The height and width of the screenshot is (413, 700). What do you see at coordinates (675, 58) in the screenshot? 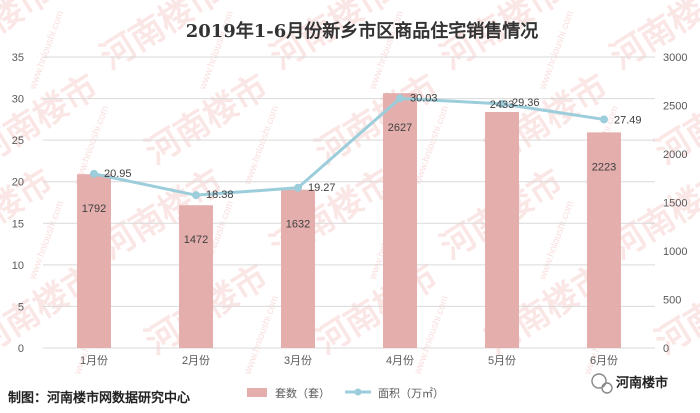
I see `y-right-tick-label: 3000` at bounding box center [675, 58].